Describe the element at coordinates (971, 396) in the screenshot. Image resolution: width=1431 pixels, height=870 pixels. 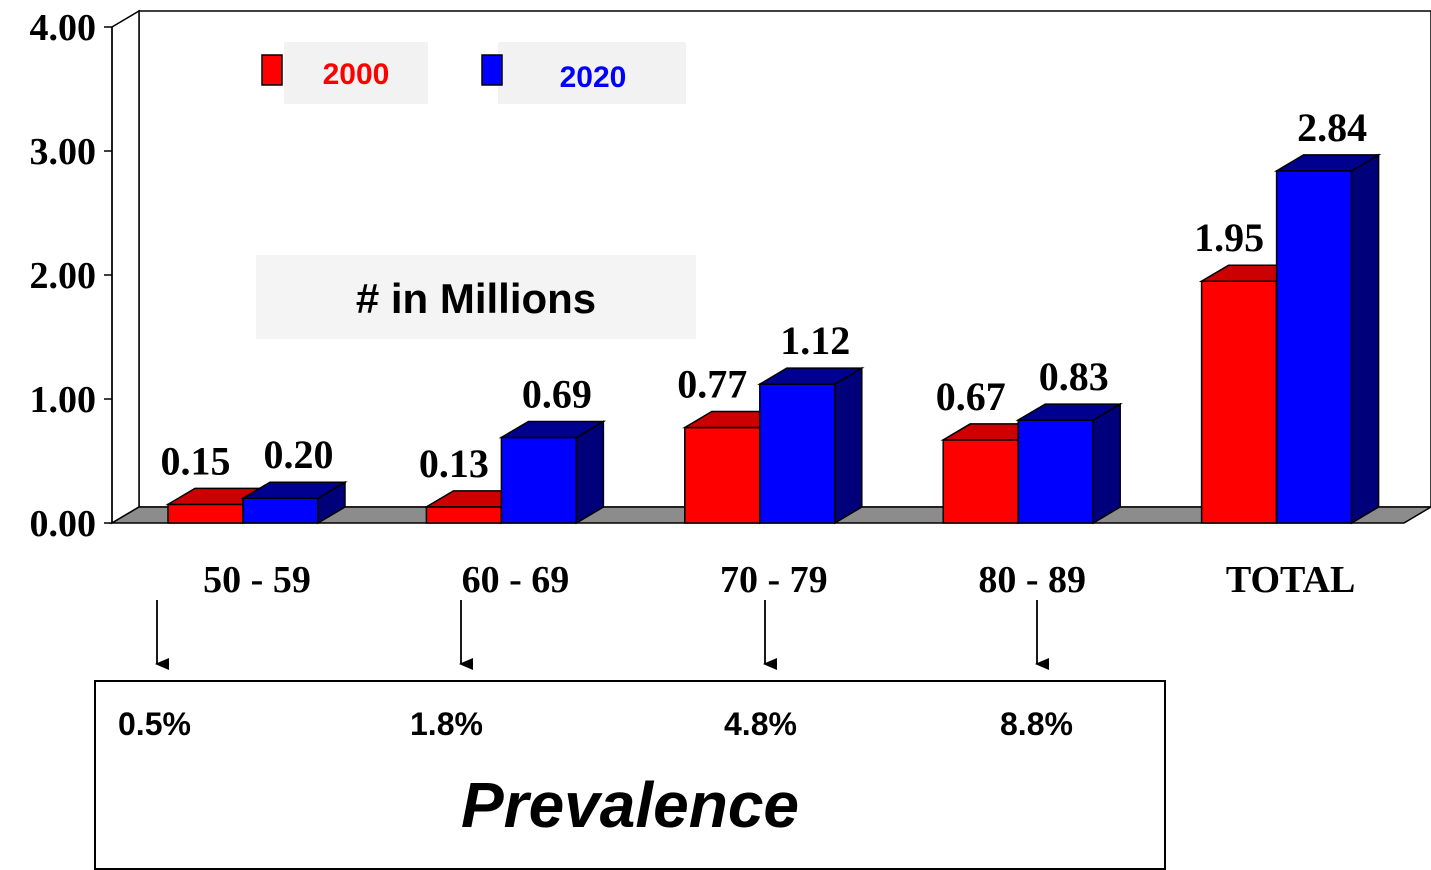
I see `data-label: 0.67` at that location.